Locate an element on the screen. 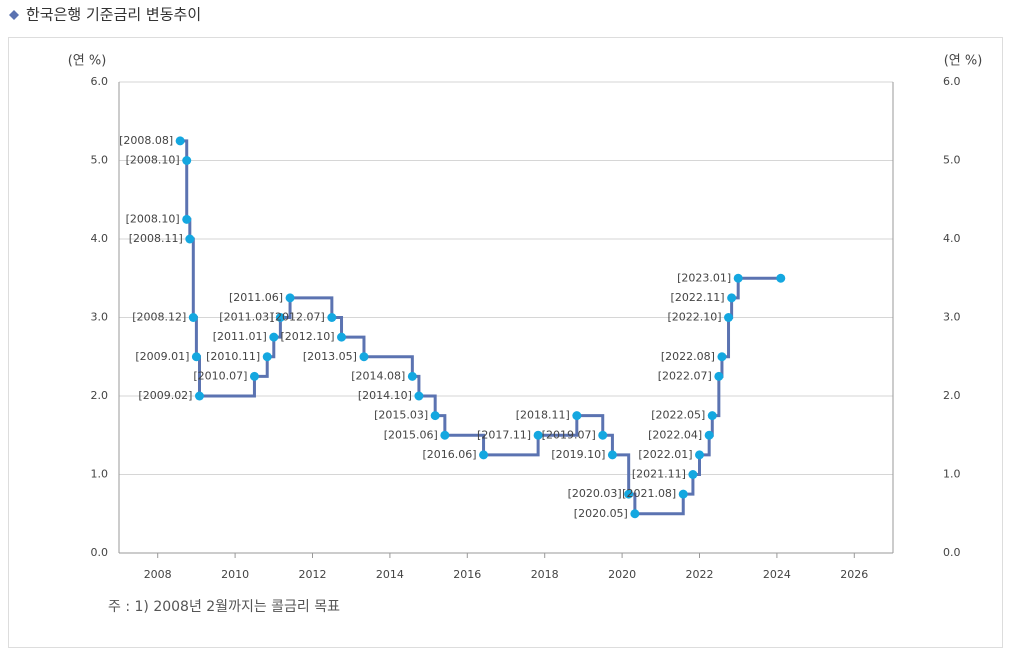 The height and width of the screenshot is (659, 1010). x-tick-label: 2022 is located at coordinates (700, 574).